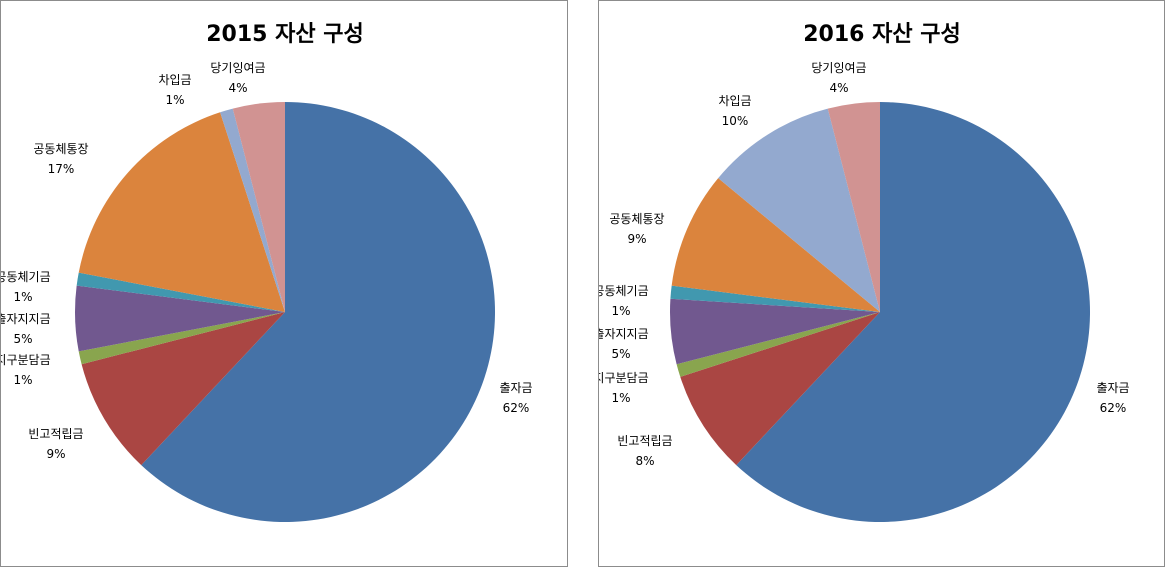 The height and width of the screenshot is (568, 1166). What do you see at coordinates (61, 169) in the screenshot?
I see `slice-value-label: 17%` at bounding box center [61, 169].